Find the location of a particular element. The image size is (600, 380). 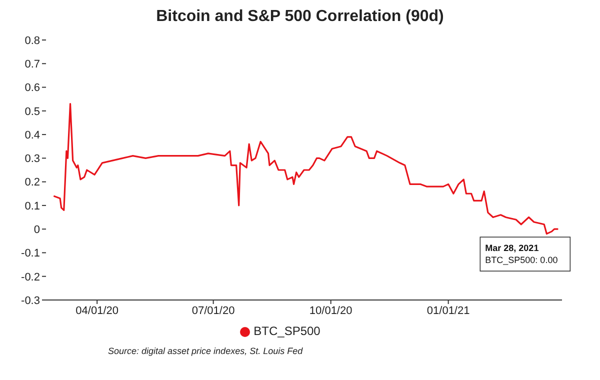

x-tick-label: 04/01/20 is located at coordinates (97, 310).